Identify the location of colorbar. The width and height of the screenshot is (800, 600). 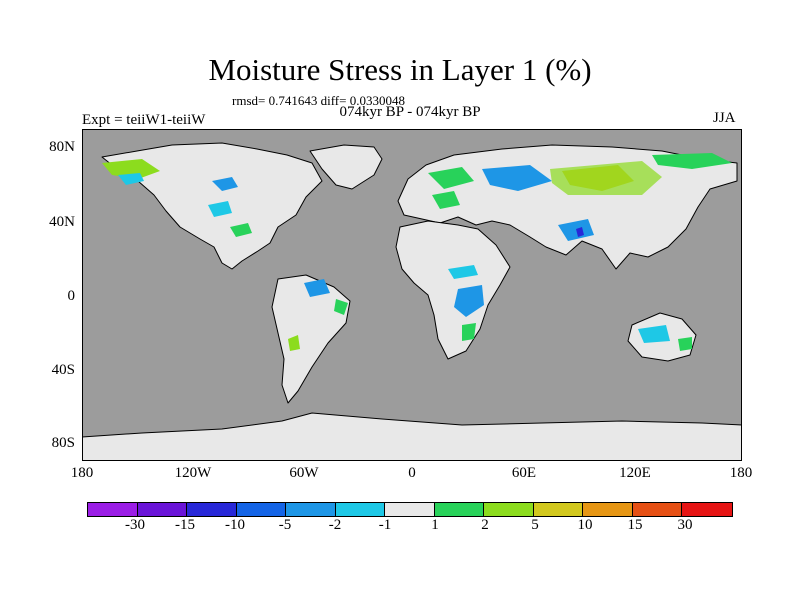
(410, 509).